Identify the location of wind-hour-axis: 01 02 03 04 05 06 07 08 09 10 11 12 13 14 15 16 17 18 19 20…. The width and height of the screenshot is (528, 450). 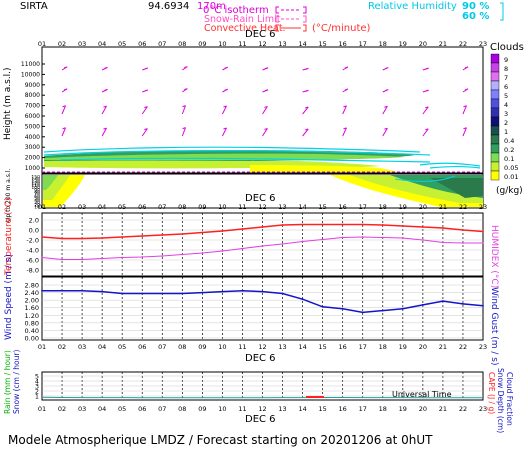
(262, 347).